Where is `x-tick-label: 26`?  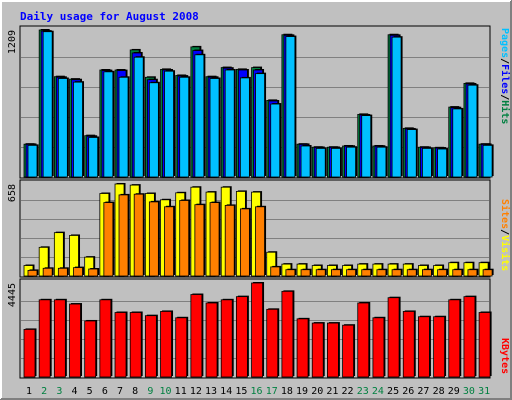 x-tick-label: 26 is located at coordinates (408, 391).